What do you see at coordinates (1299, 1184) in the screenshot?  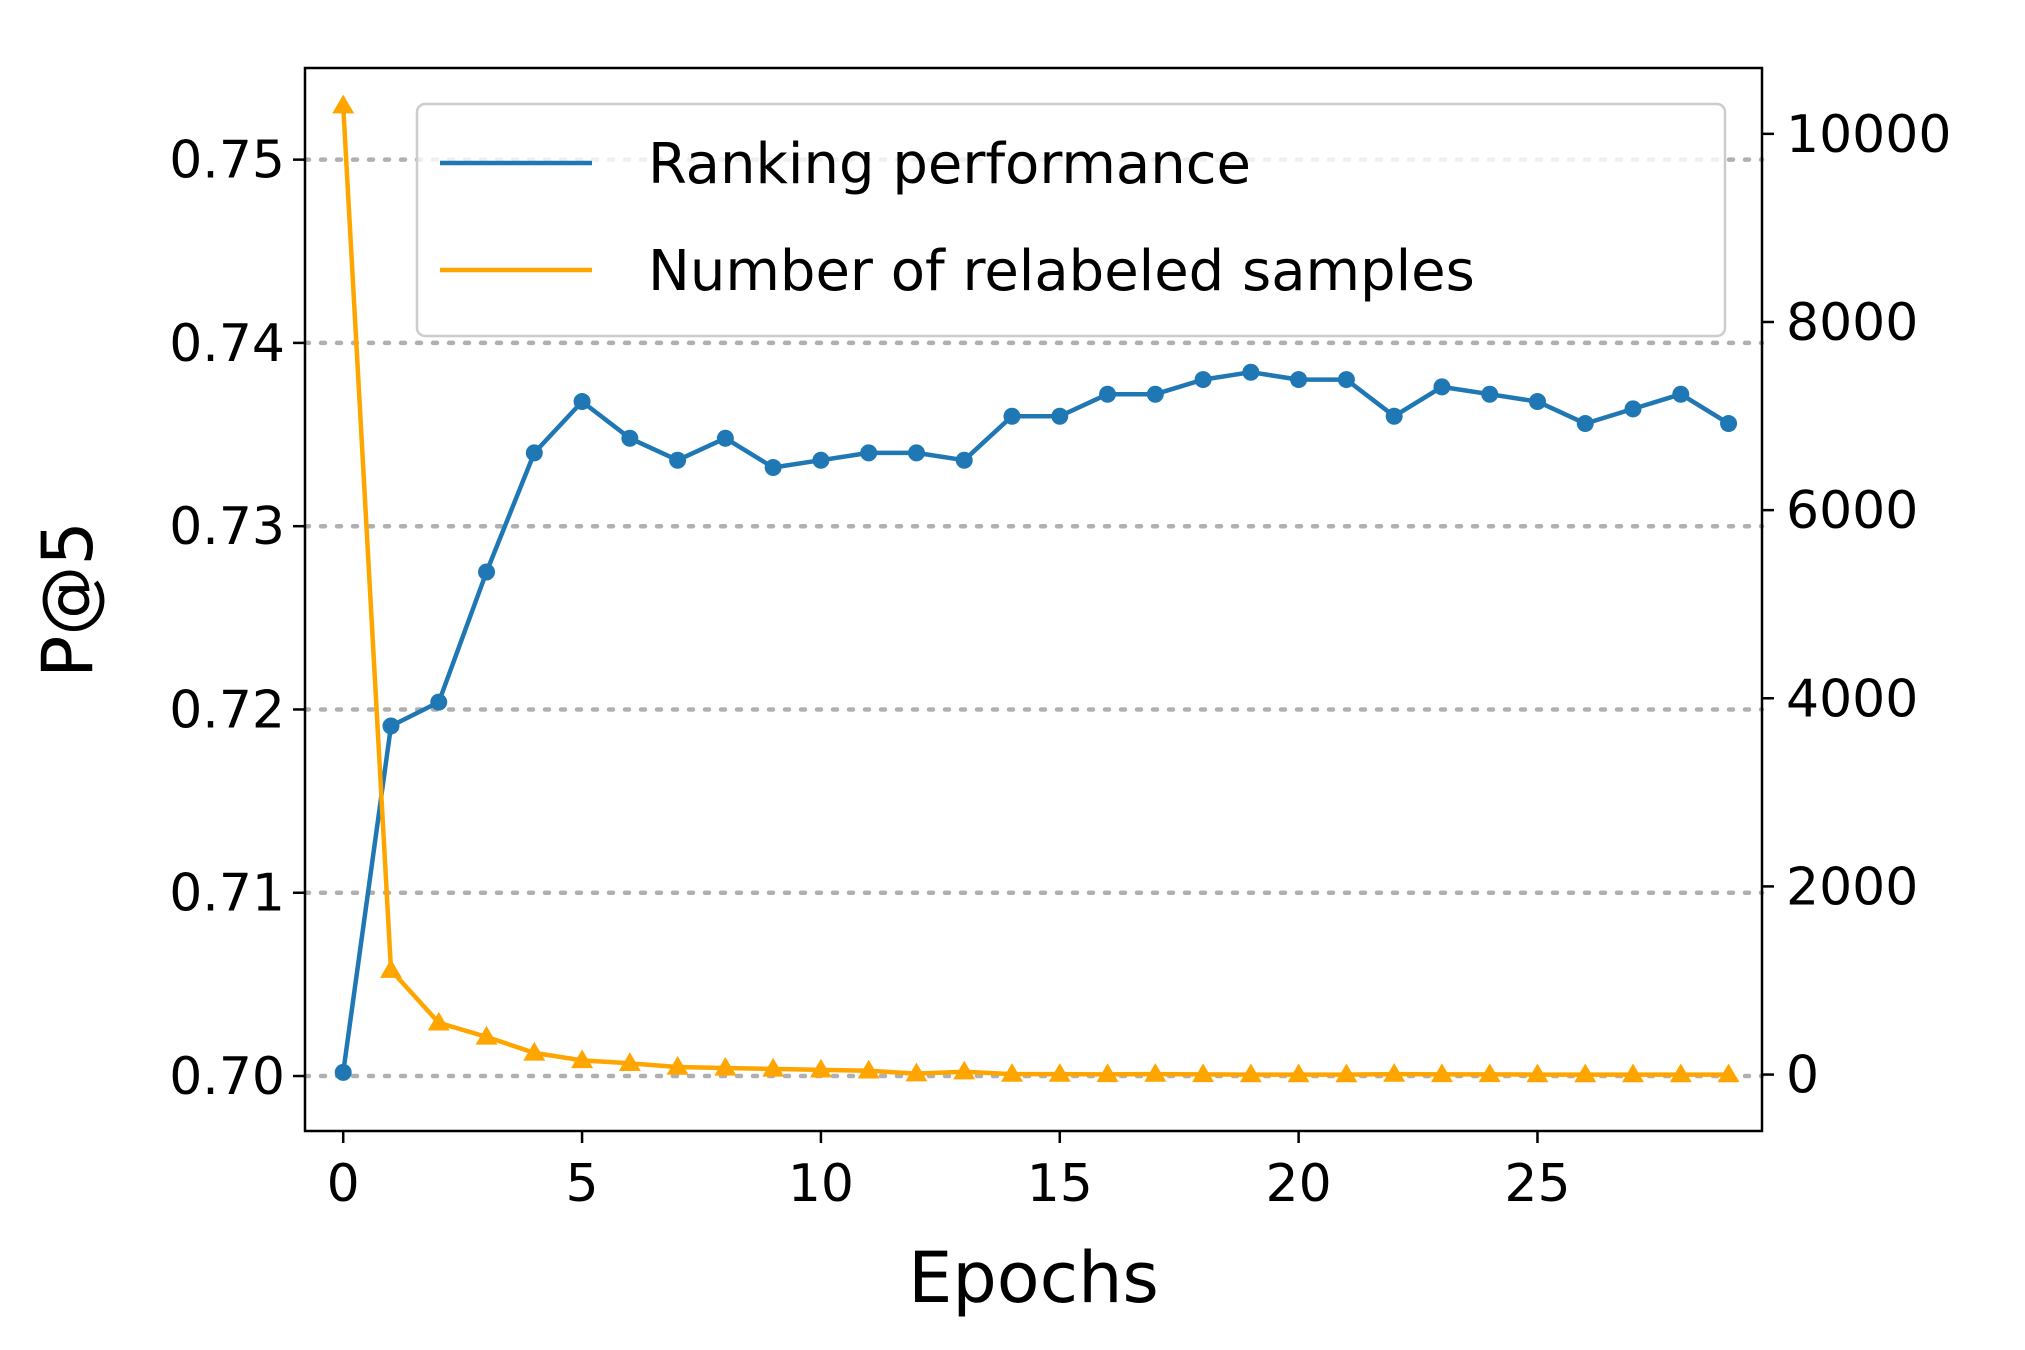 I see `x-tick-label: 20` at bounding box center [1299, 1184].